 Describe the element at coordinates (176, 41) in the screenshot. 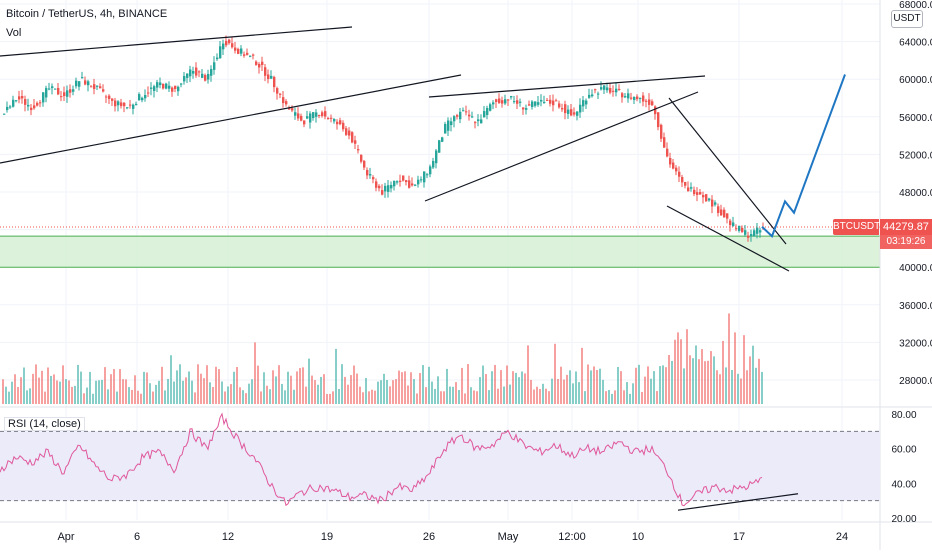

I see `trend-line` at that location.